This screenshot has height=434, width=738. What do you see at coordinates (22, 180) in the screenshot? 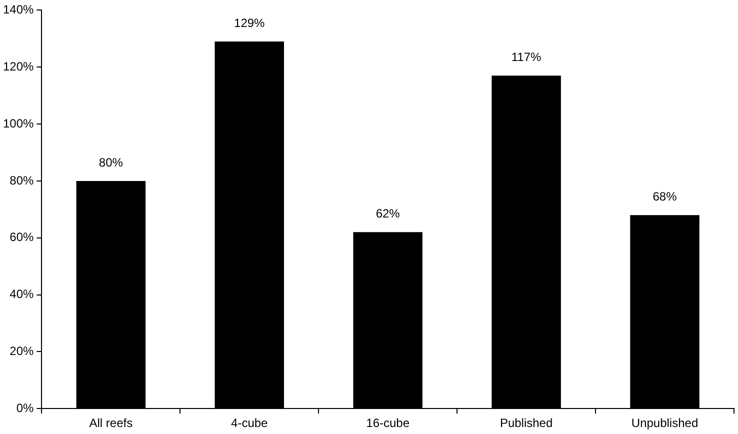
I see `y-tick-label: 80%` at bounding box center [22, 180].